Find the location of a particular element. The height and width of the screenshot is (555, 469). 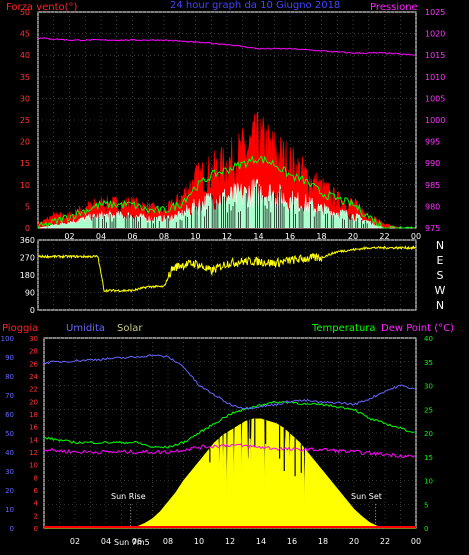

temperature-tick-label: 35 is located at coordinates (428, 363).